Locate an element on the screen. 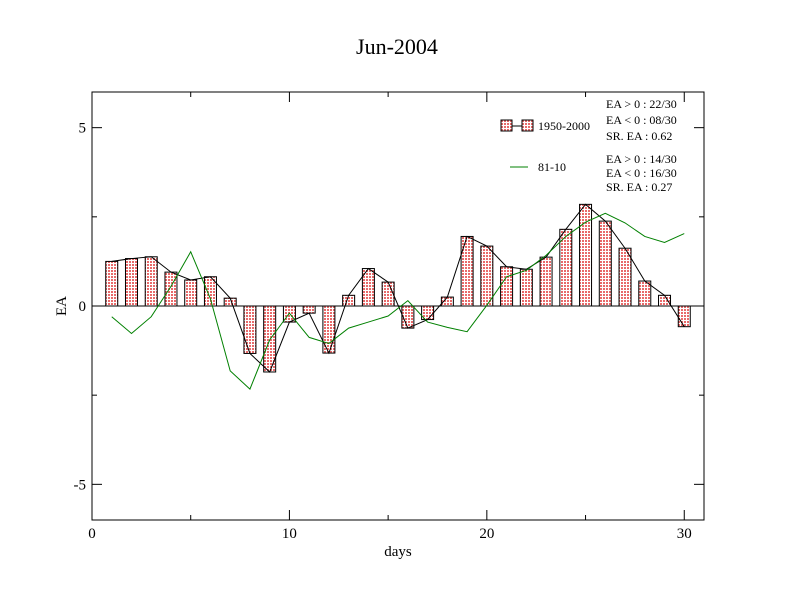 The width and height of the screenshot is (792, 612). y-axis-label: EA is located at coordinates (62, 306).